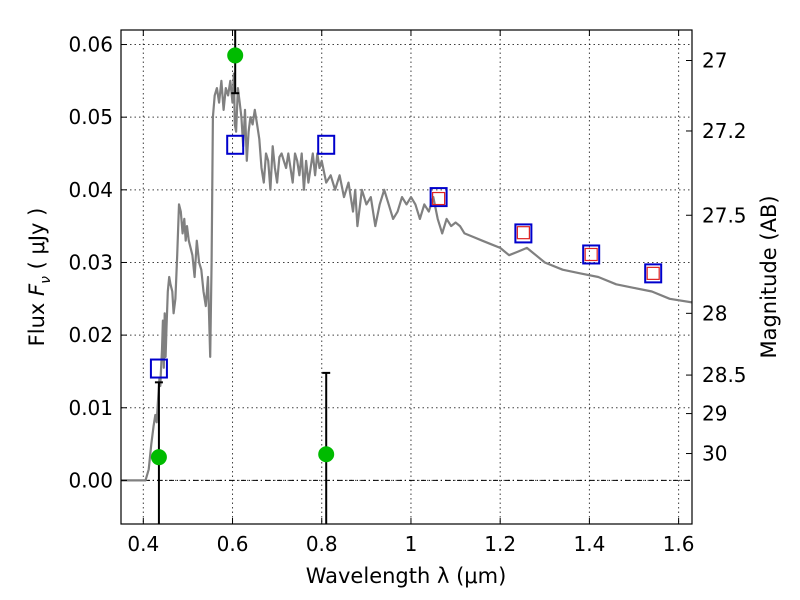 The width and height of the screenshot is (800, 600). Describe the element at coordinates (724, 215) in the screenshot. I see `y2-tick-label: 27.5` at that location.